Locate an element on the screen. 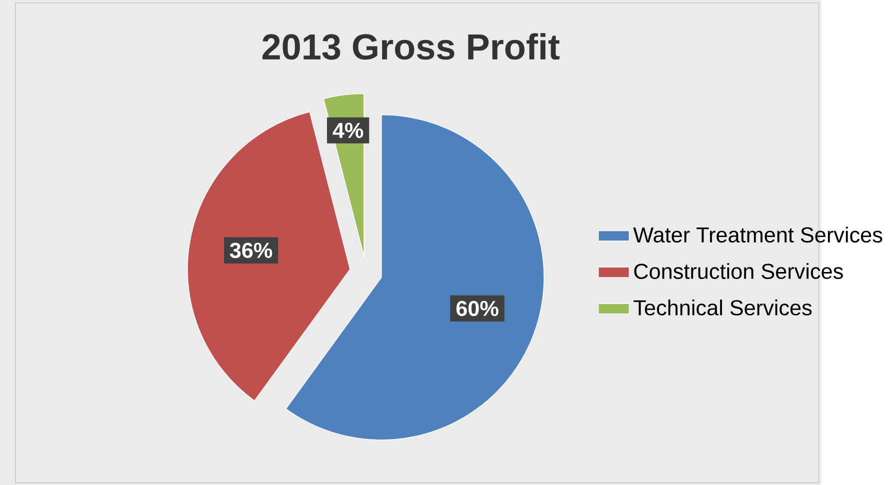 The height and width of the screenshot is (485, 892). data-label: 36% is located at coordinates (251, 250).